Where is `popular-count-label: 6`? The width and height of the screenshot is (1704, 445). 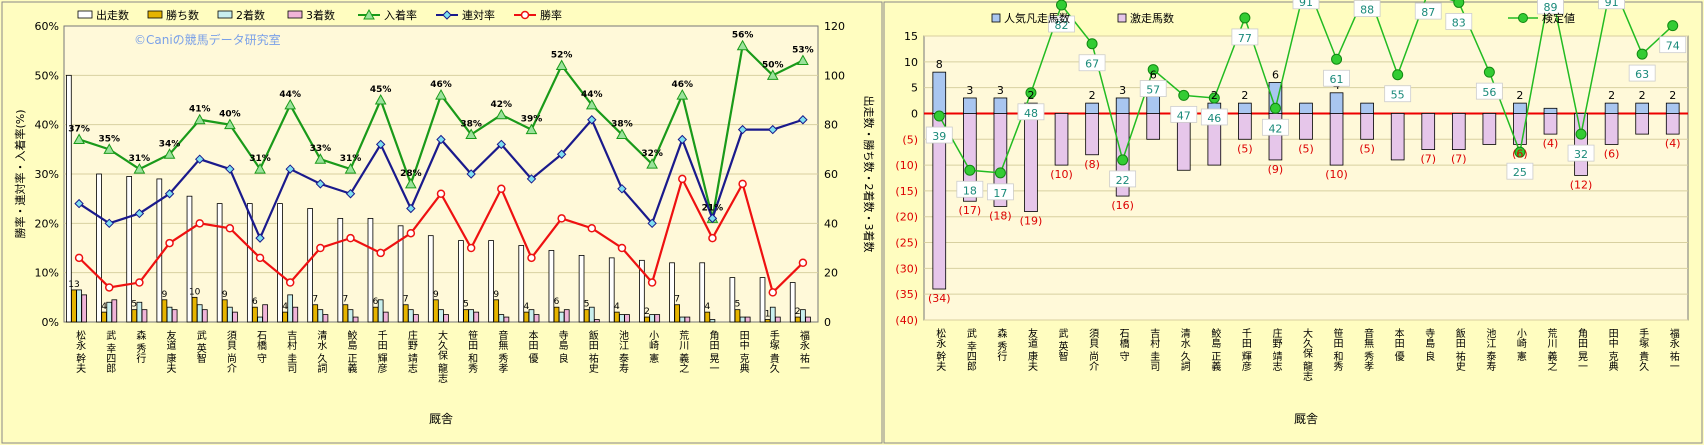 popular-count-label: 6 is located at coordinates (1275, 74).